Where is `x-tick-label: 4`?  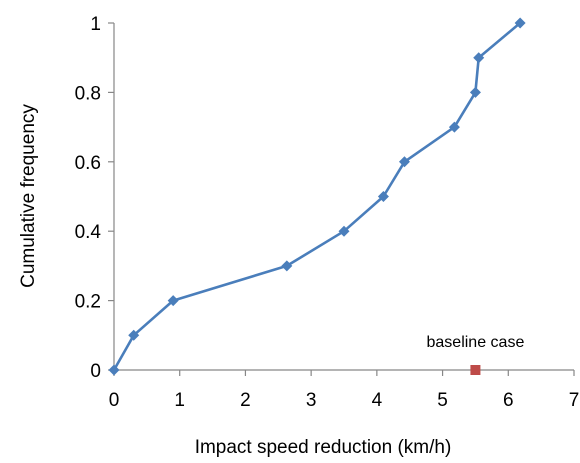
x-tick-label: 4 is located at coordinates (377, 400).